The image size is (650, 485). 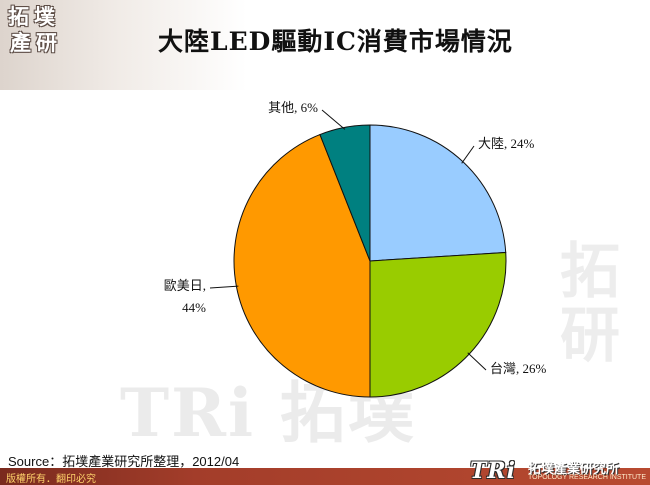 What do you see at coordinates (518, 368) in the screenshot?
I see `pie-label-2: 台灣, 26%` at bounding box center [518, 368].